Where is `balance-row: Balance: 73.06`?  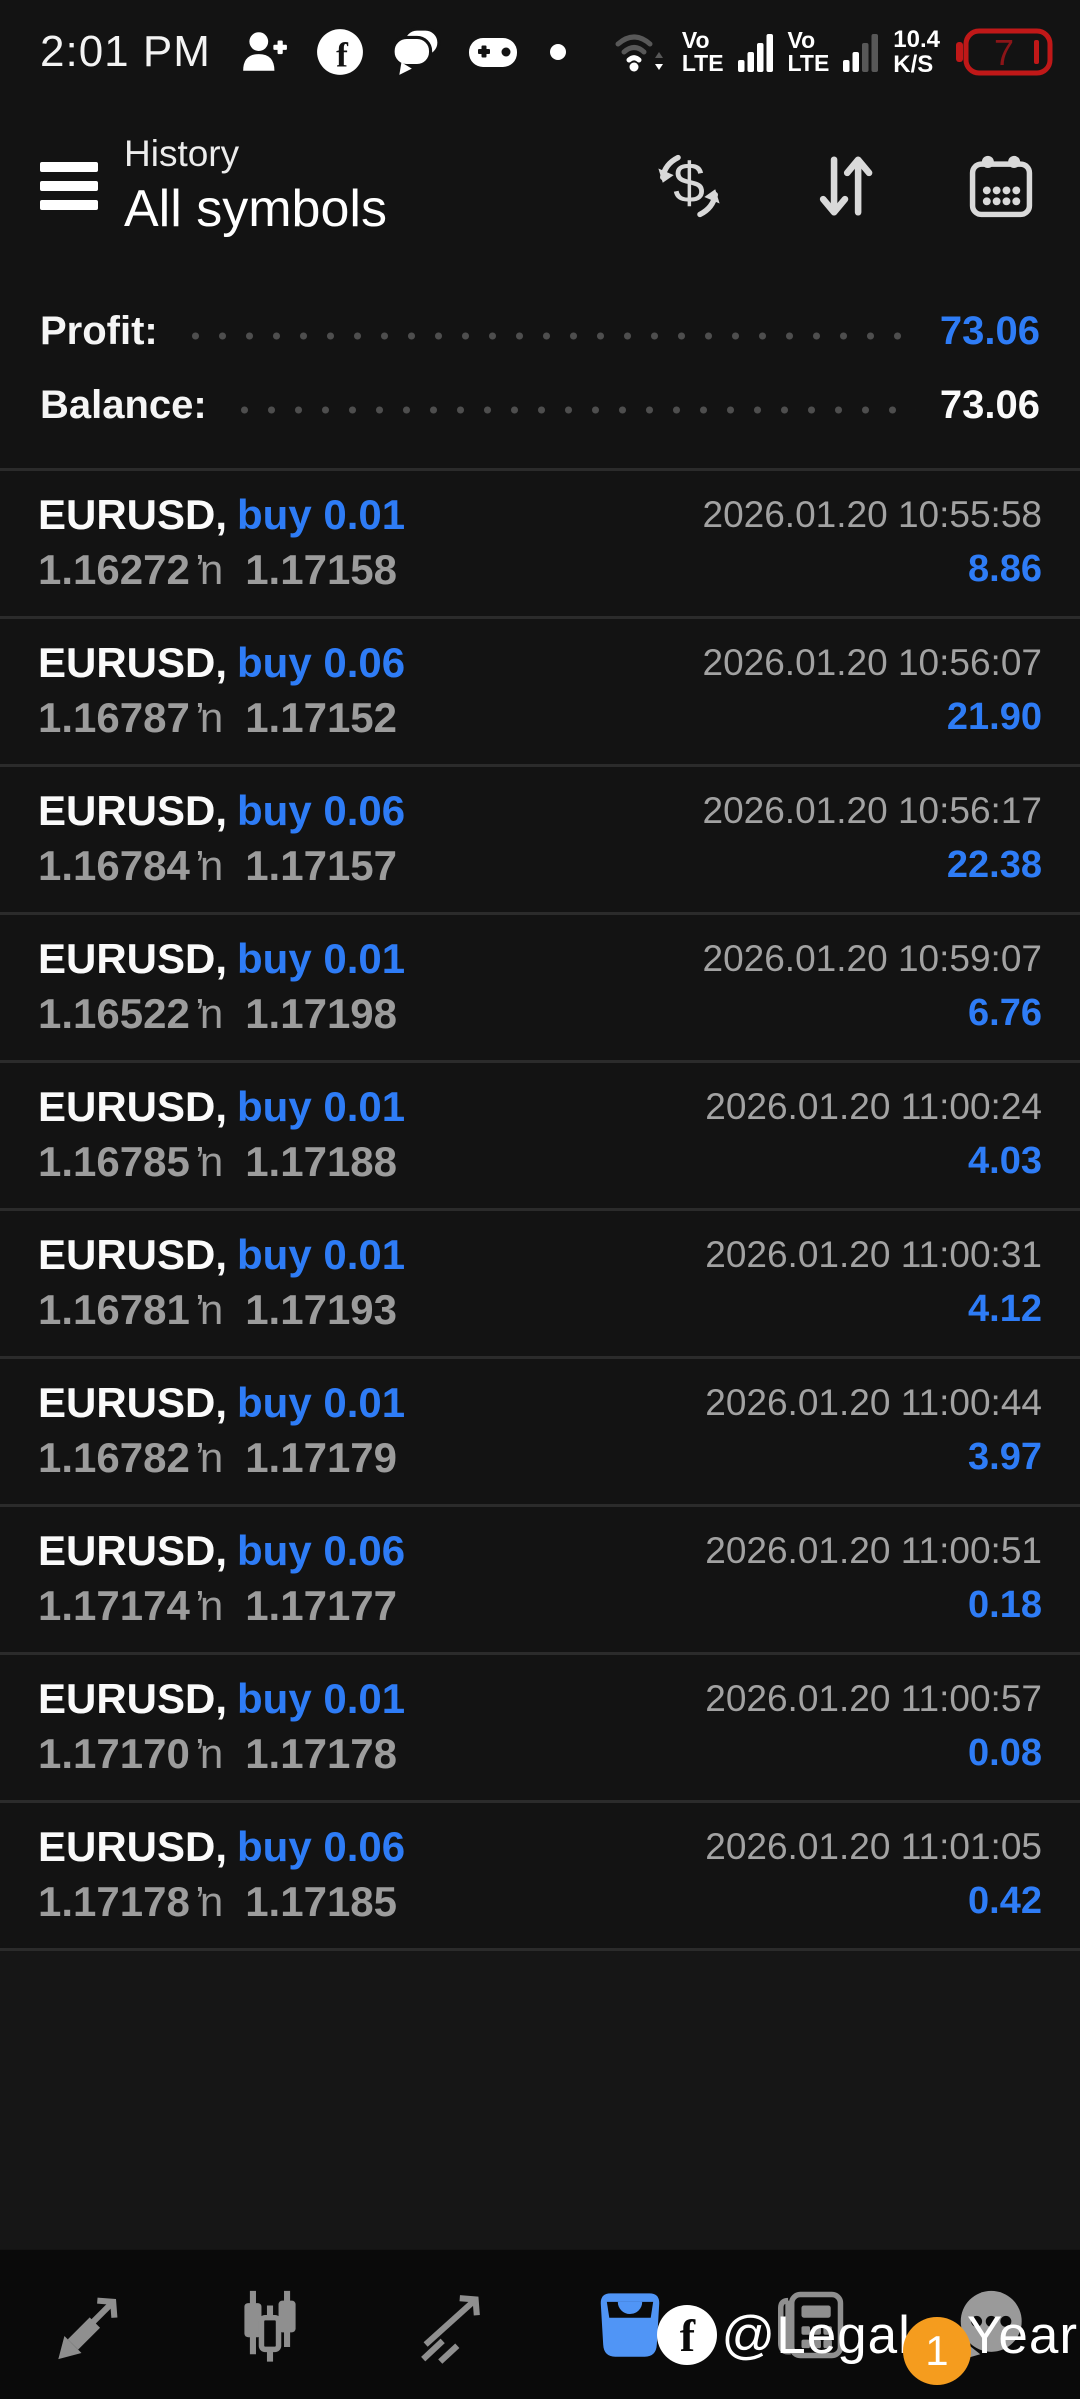
balance-row: Balance: 73.06 is located at coordinates (540, 405).